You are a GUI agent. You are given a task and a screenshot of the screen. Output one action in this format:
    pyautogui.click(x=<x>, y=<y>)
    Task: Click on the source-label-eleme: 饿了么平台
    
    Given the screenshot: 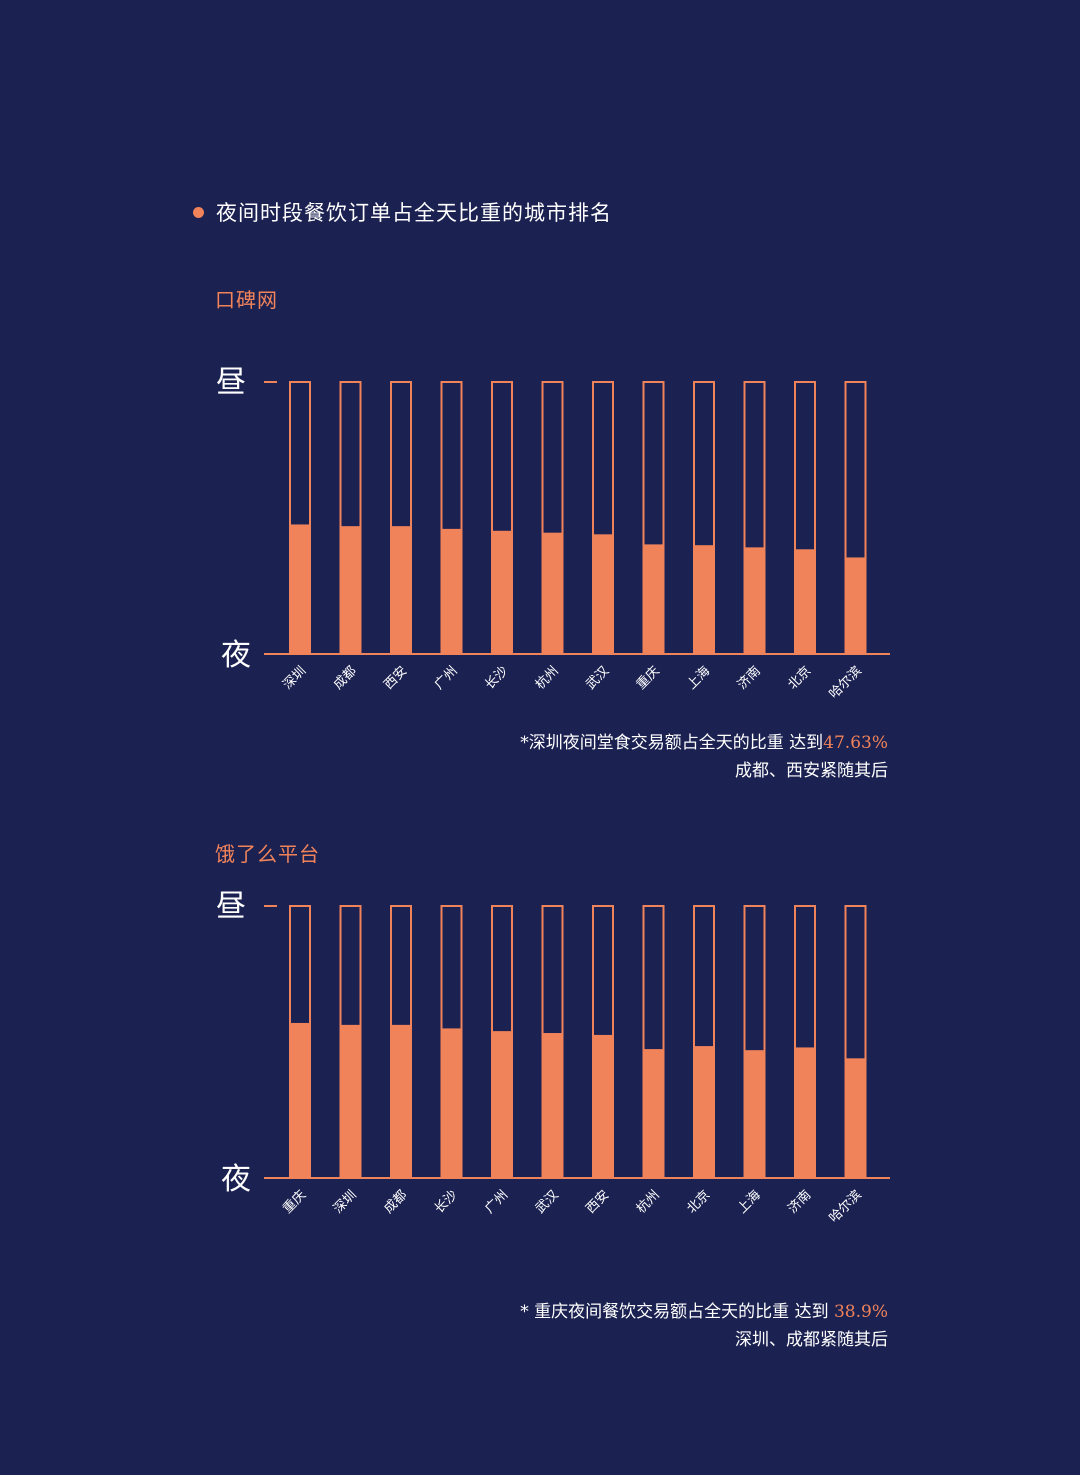 What is the action you would take?
    pyautogui.click(x=267, y=854)
    